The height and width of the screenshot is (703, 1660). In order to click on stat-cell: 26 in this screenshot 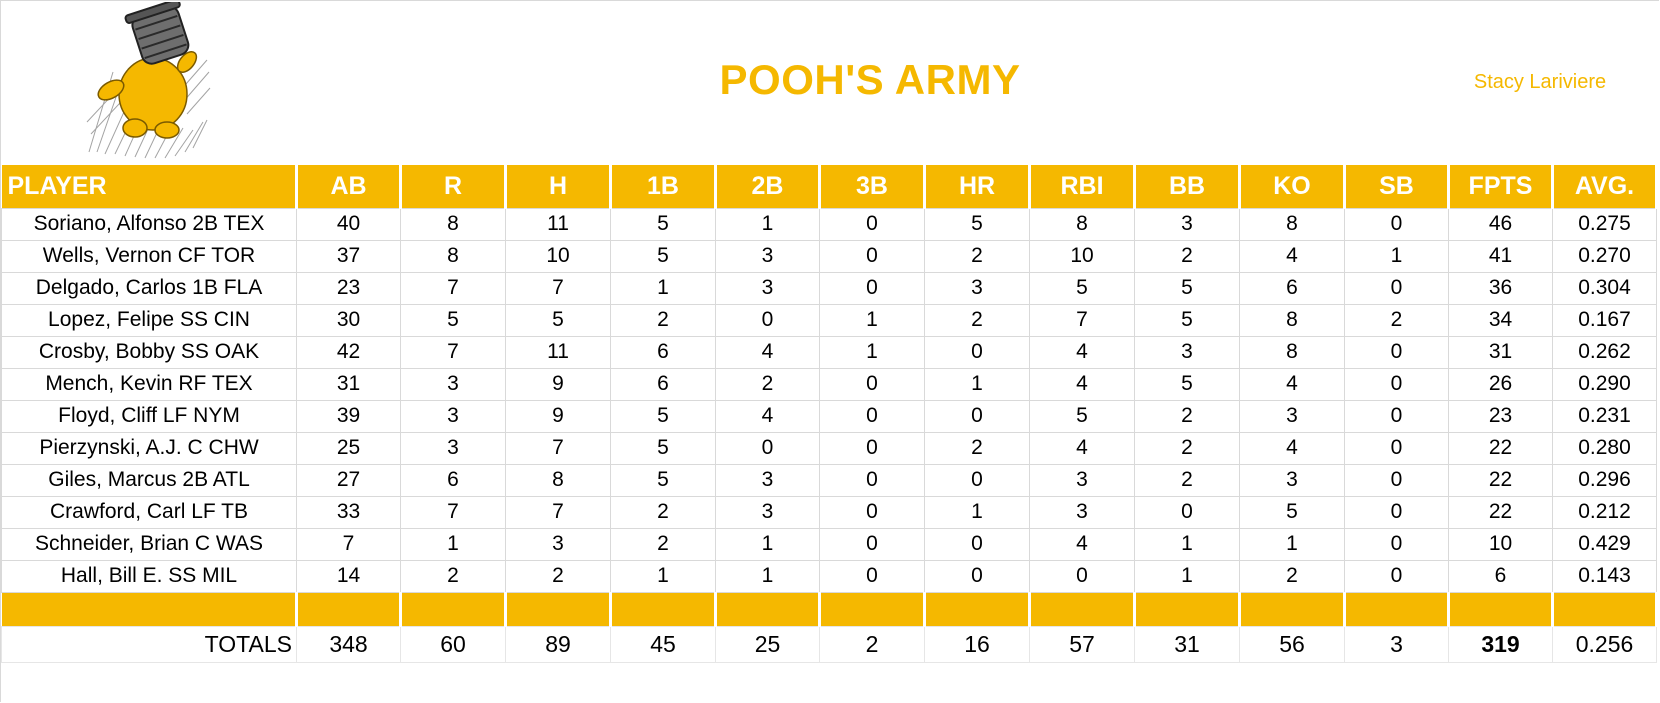, I will do `click(1500, 384)`.